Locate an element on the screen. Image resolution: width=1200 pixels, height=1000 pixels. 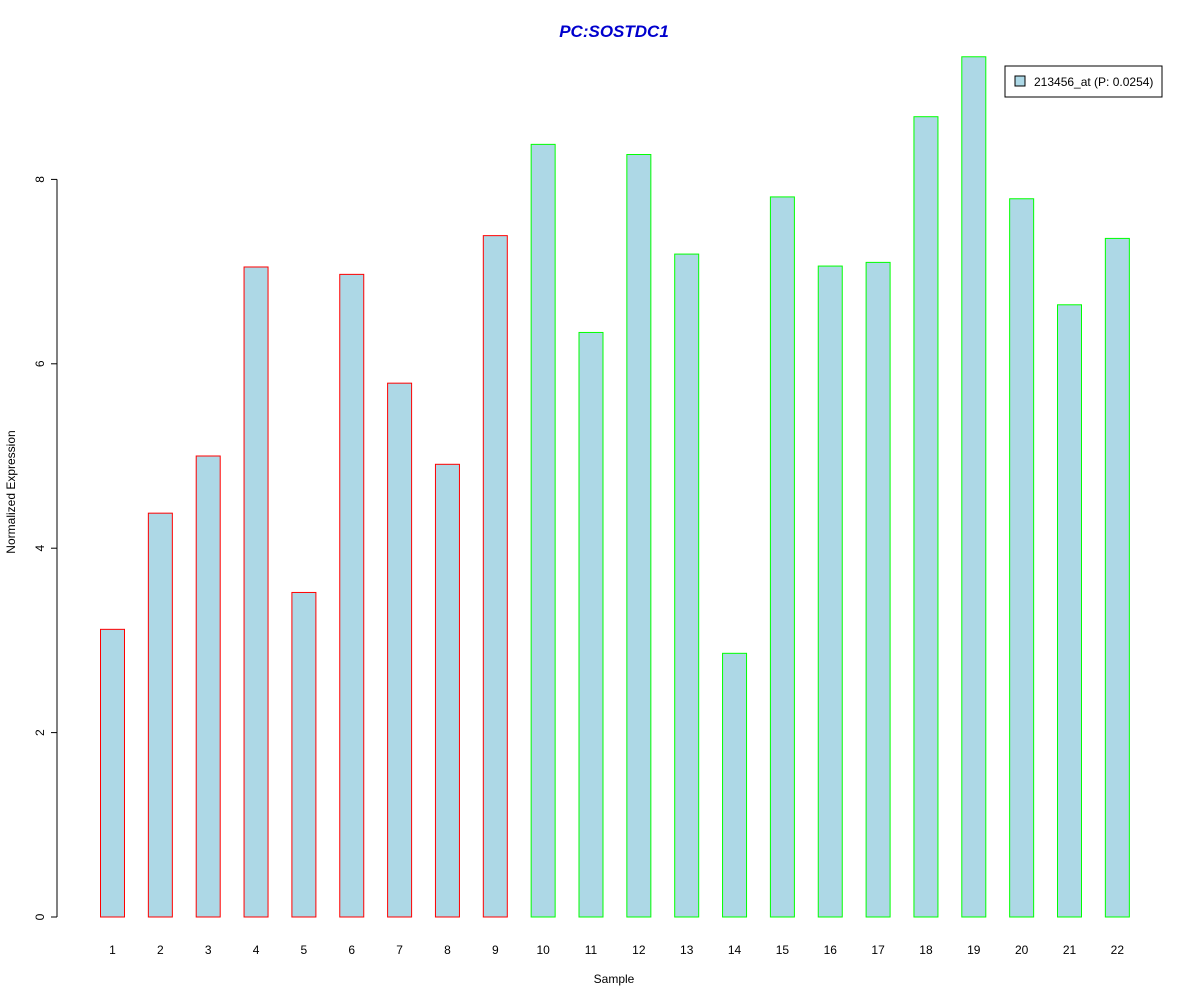
x-tick-label: 4 is located at coordinates (256, 950).